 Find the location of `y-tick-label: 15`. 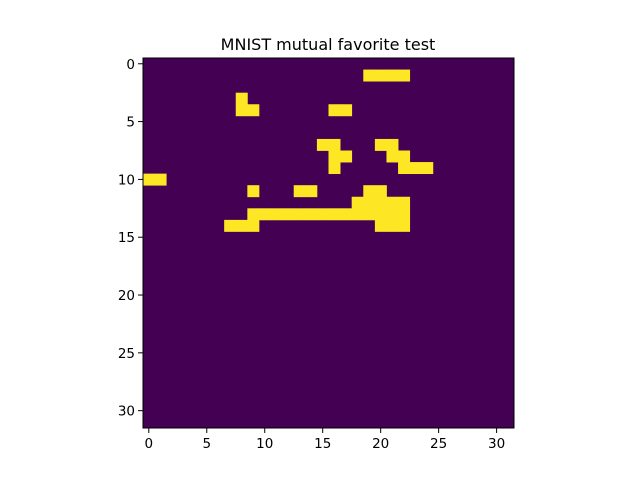

y-tick-label: 15 is located at coordinates (126, 238).